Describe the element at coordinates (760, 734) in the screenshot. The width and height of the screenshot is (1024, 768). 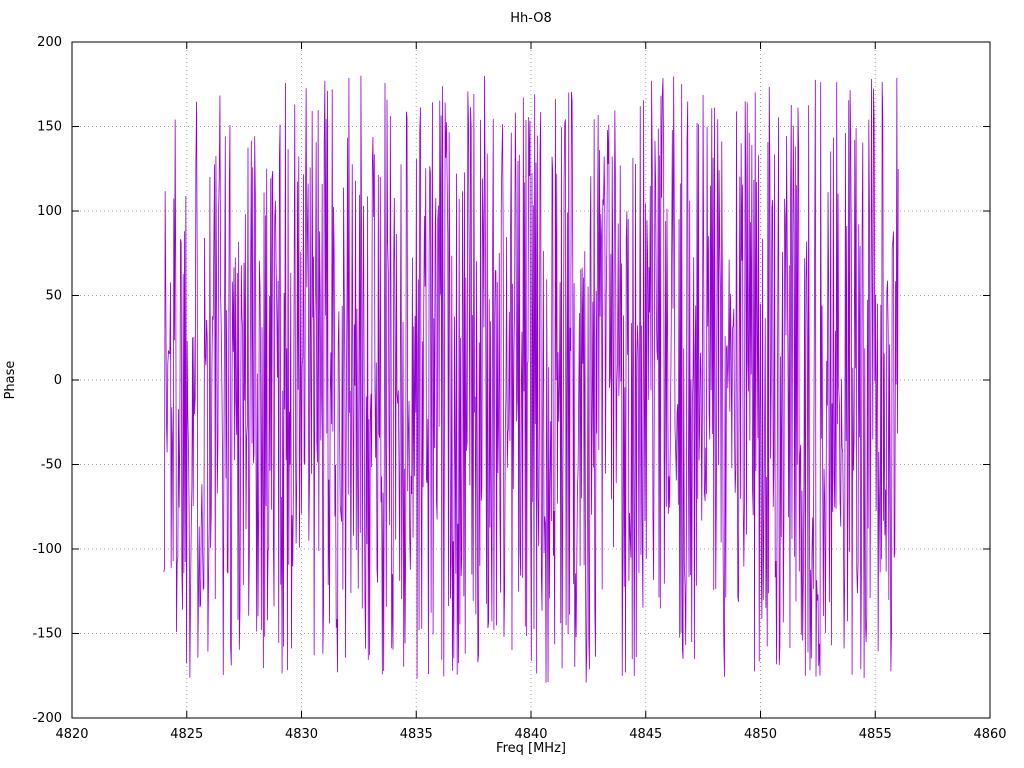
I see `x-tick-label: 4850` at that location.